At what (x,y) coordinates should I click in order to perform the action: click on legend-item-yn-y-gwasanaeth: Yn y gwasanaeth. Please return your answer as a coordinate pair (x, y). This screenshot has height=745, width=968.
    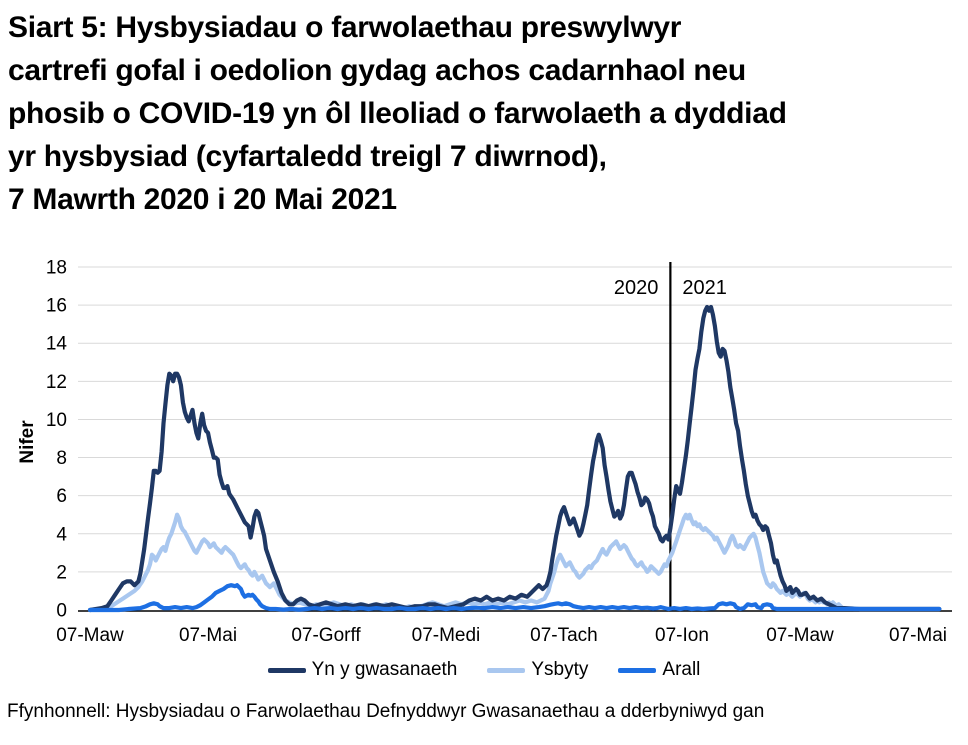
    Looking at the image, I should click on (362, 670).